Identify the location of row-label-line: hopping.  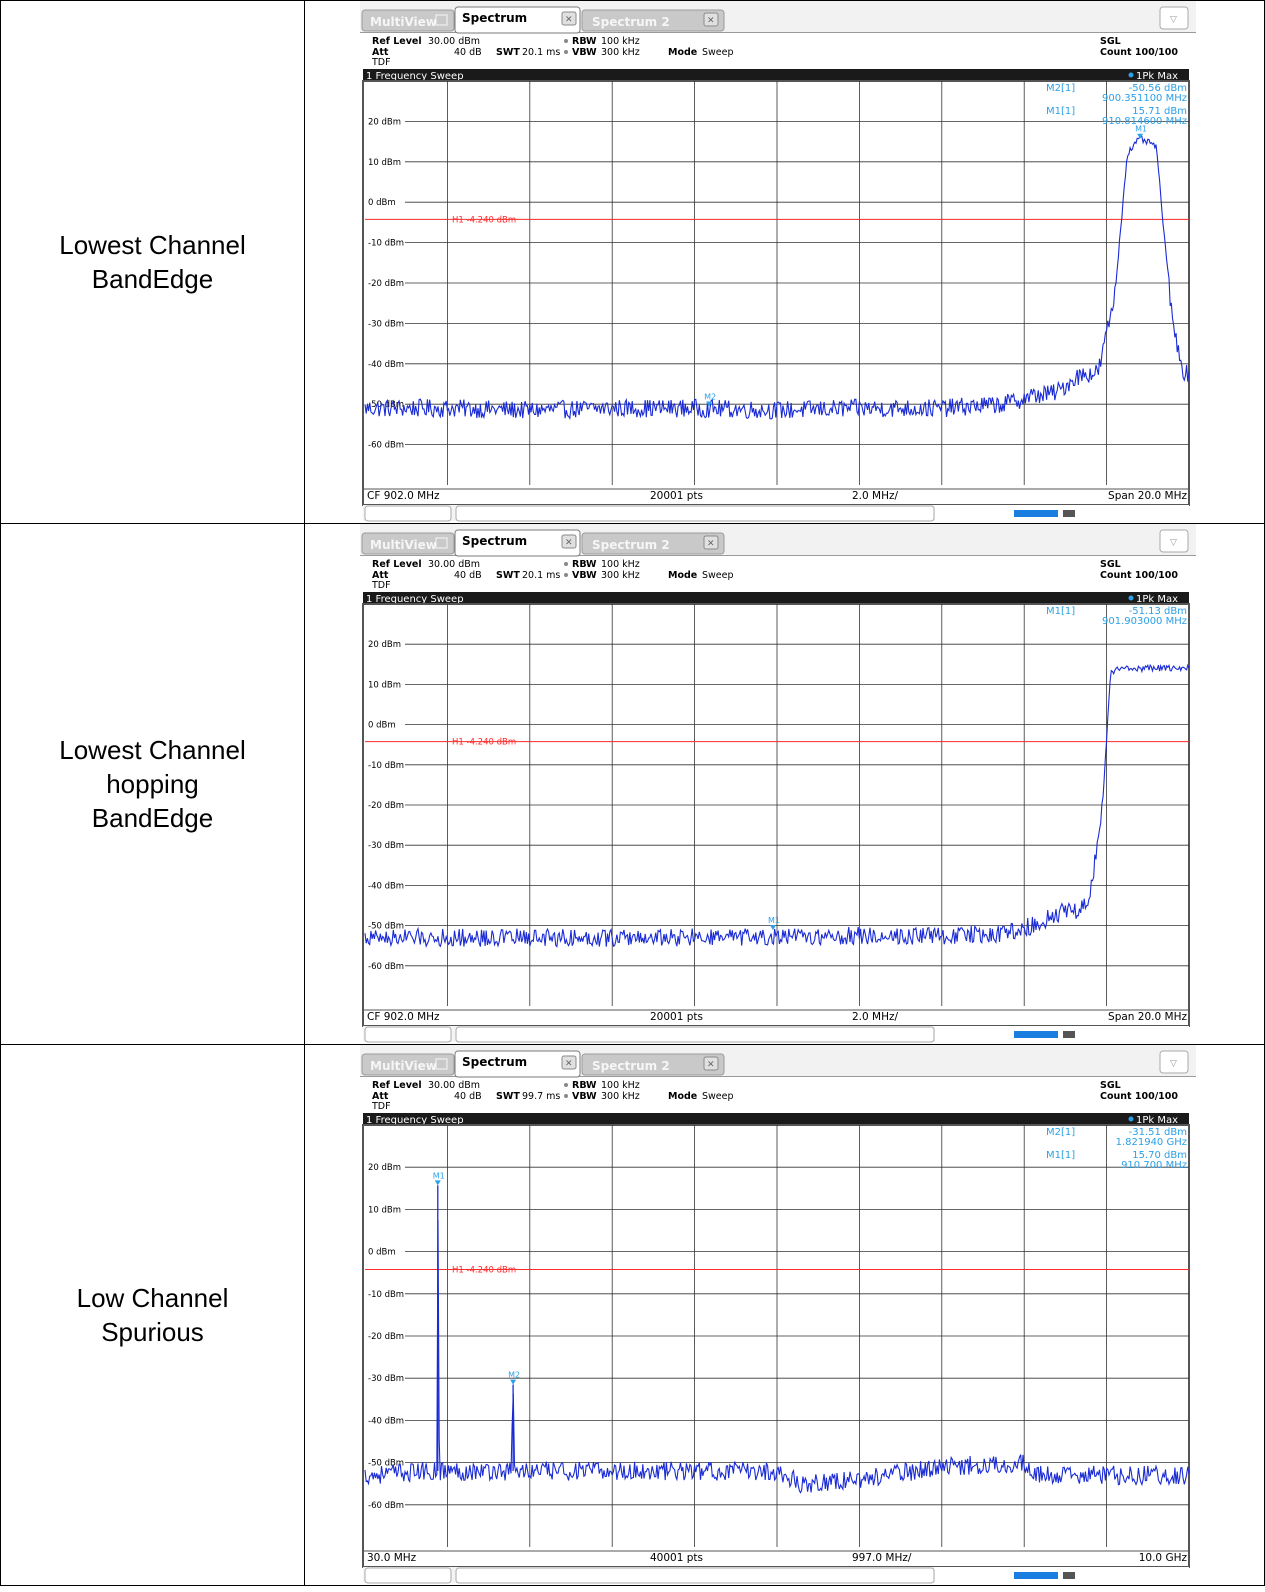
(152, 784).